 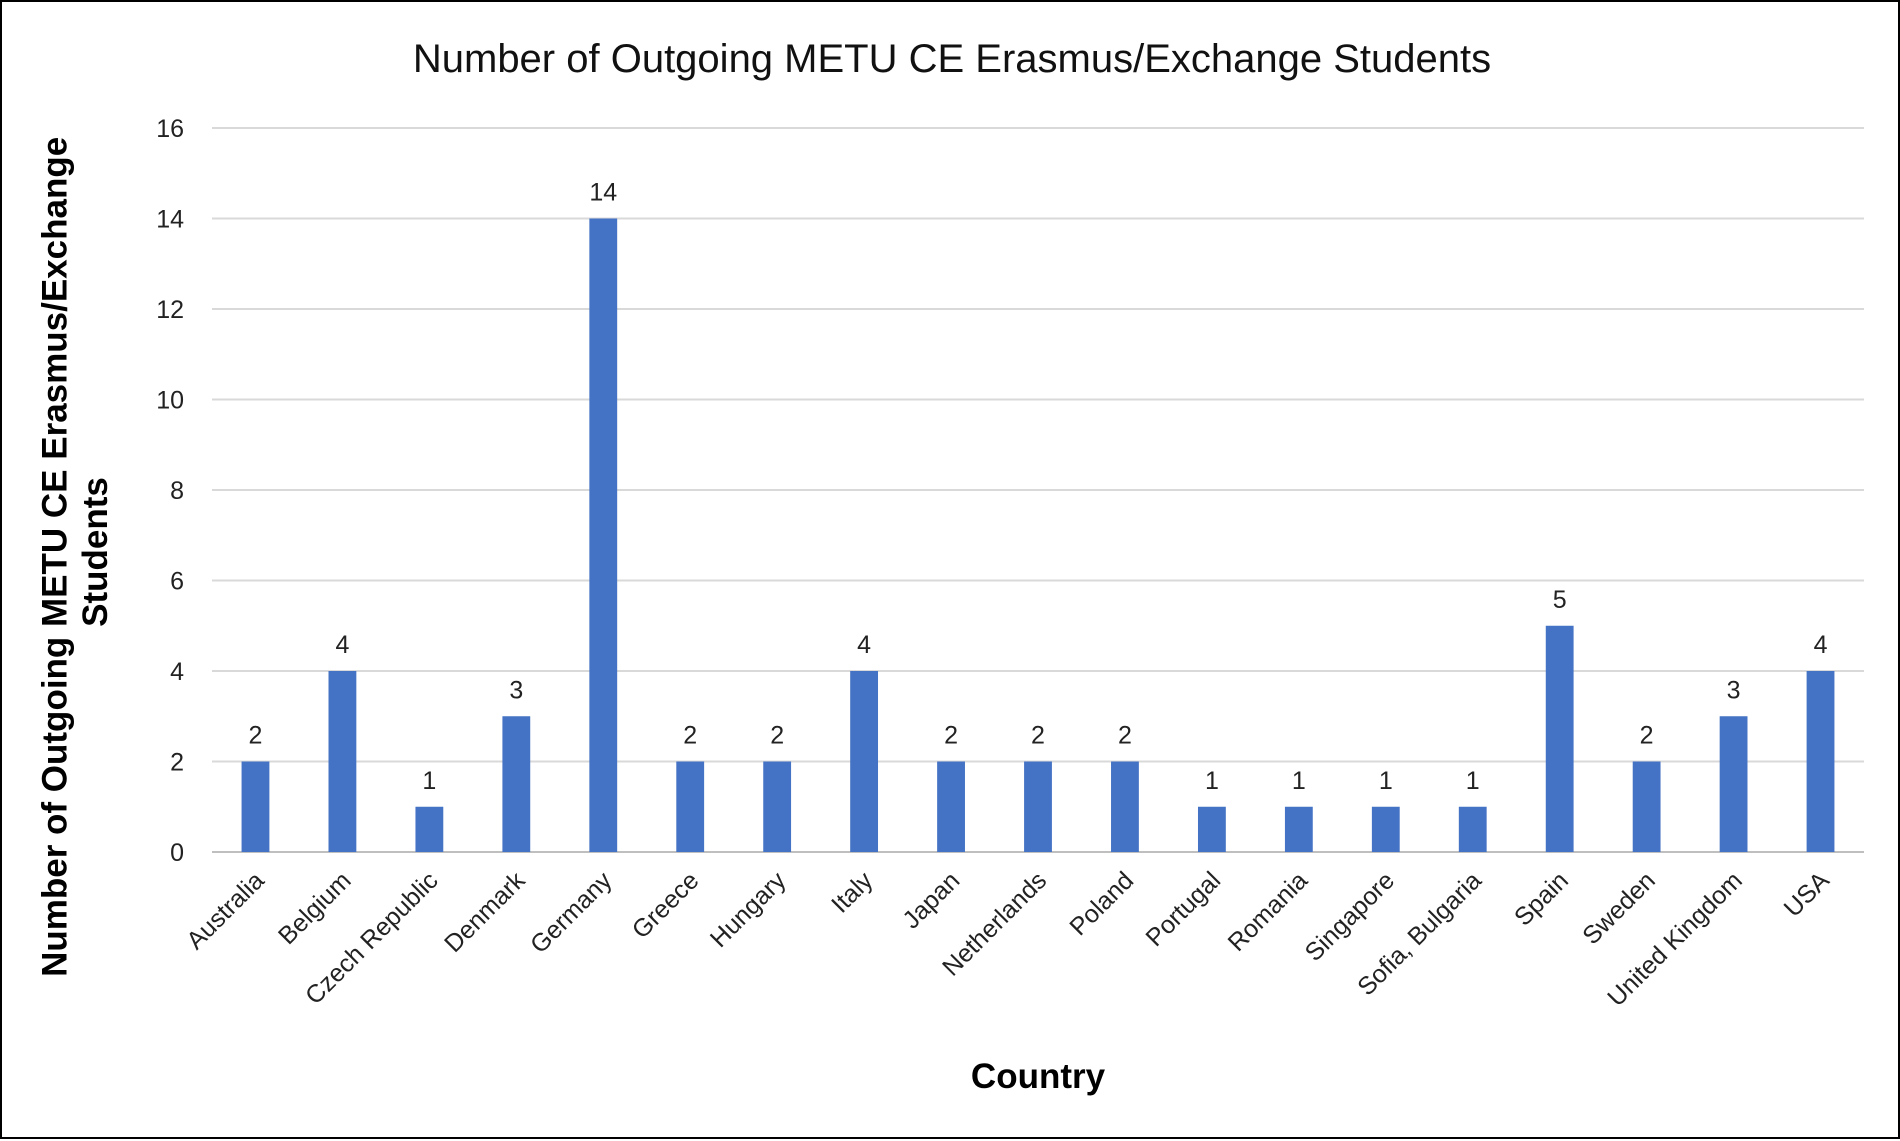 I want to click on x-tick-label: Australia, so click(x=225, y=910).